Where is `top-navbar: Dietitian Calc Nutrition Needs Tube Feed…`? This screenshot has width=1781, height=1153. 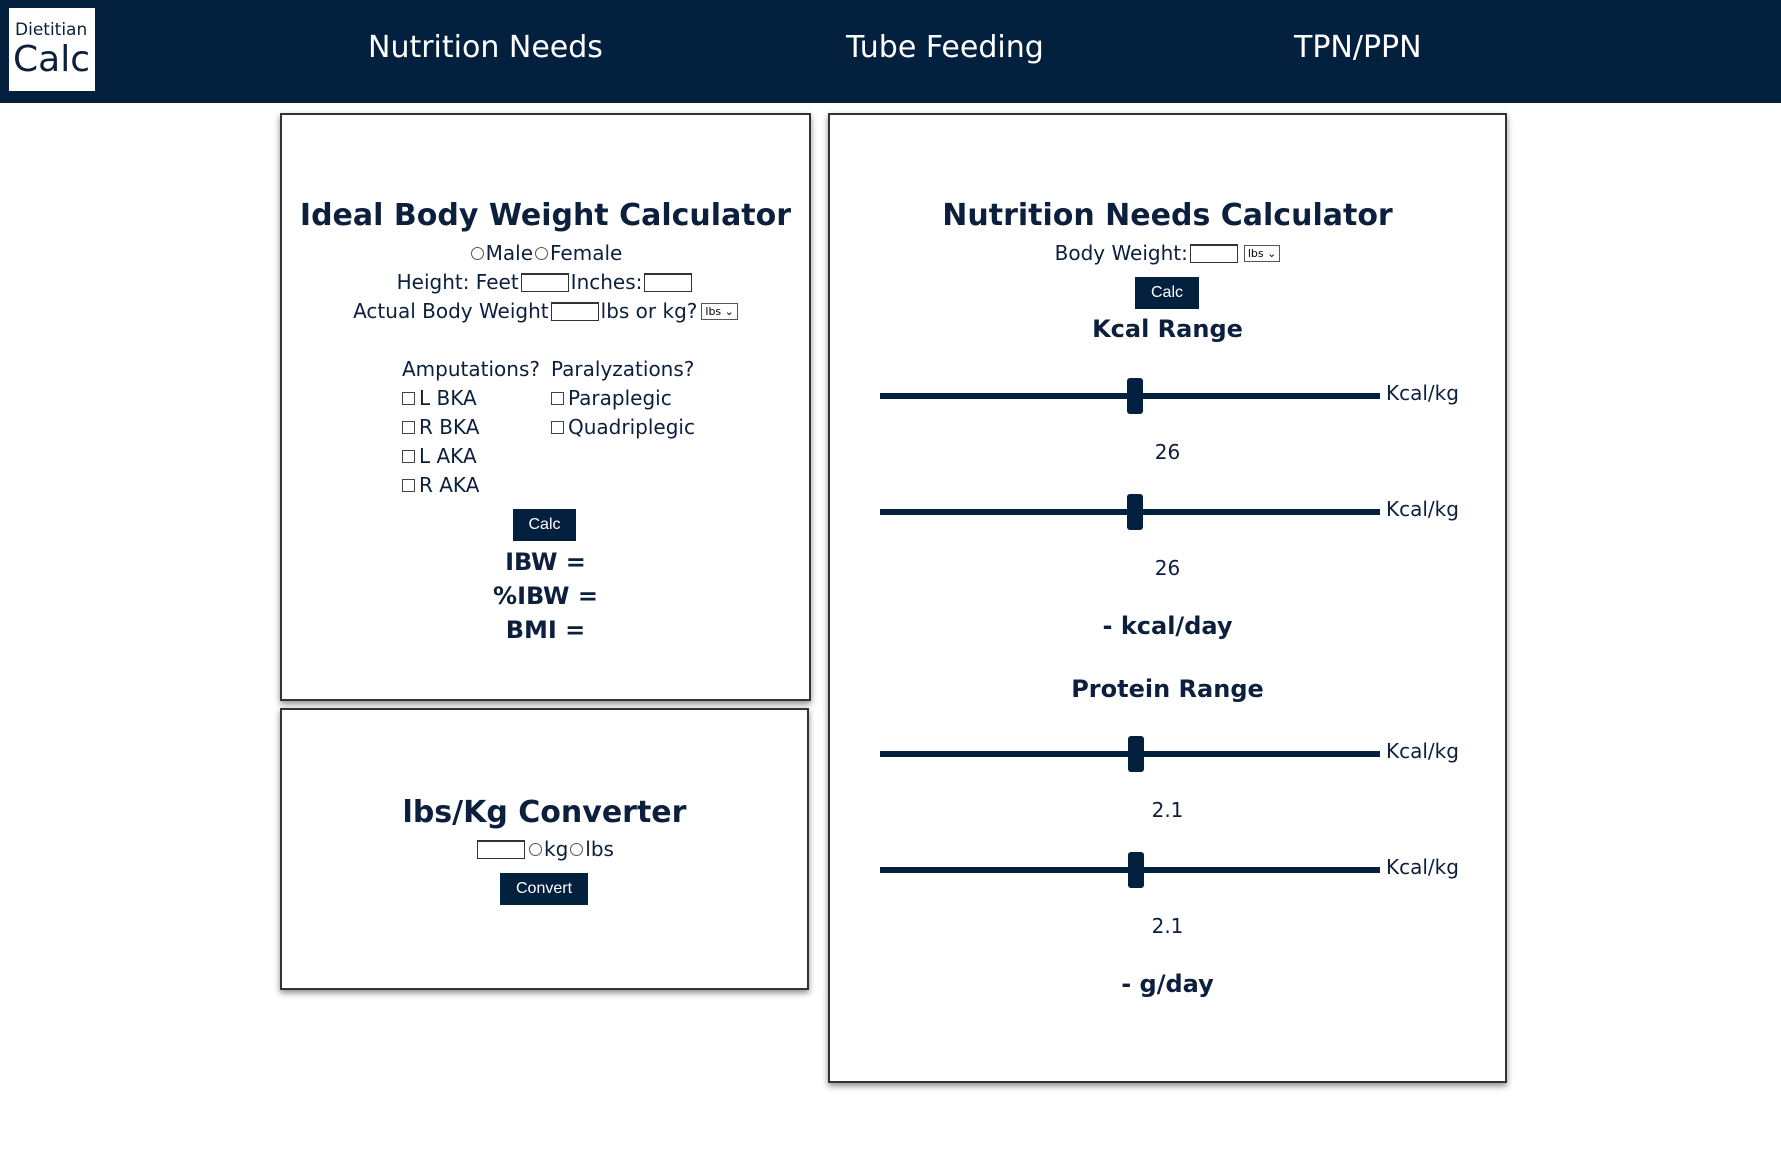 top-navbar: Dietitian Calc Nutrition Needs Tube Feed… is located at coordinates (890, 51).